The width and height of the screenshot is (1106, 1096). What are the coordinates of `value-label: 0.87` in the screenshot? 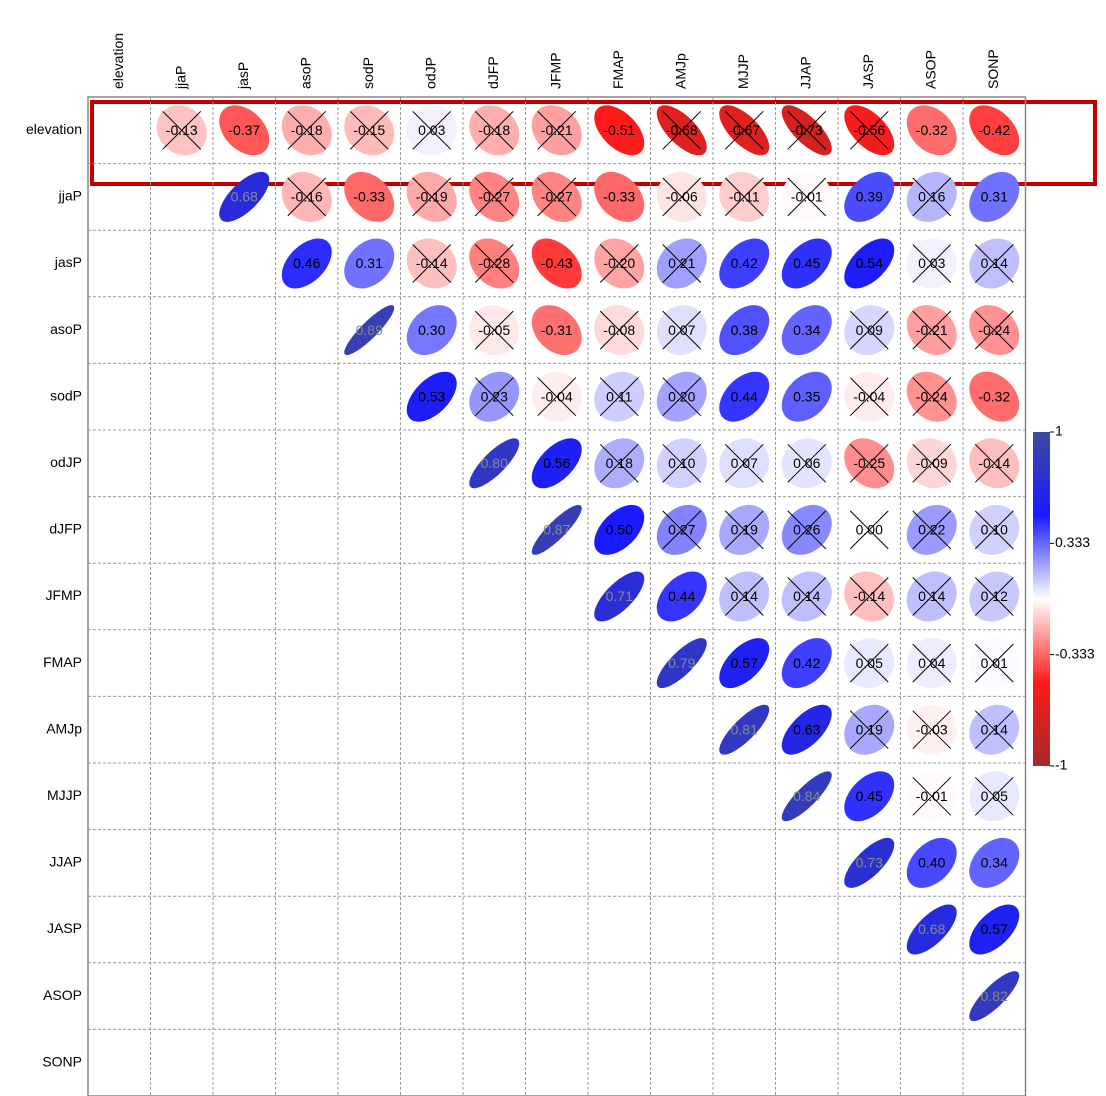 It's located at (556, 530).